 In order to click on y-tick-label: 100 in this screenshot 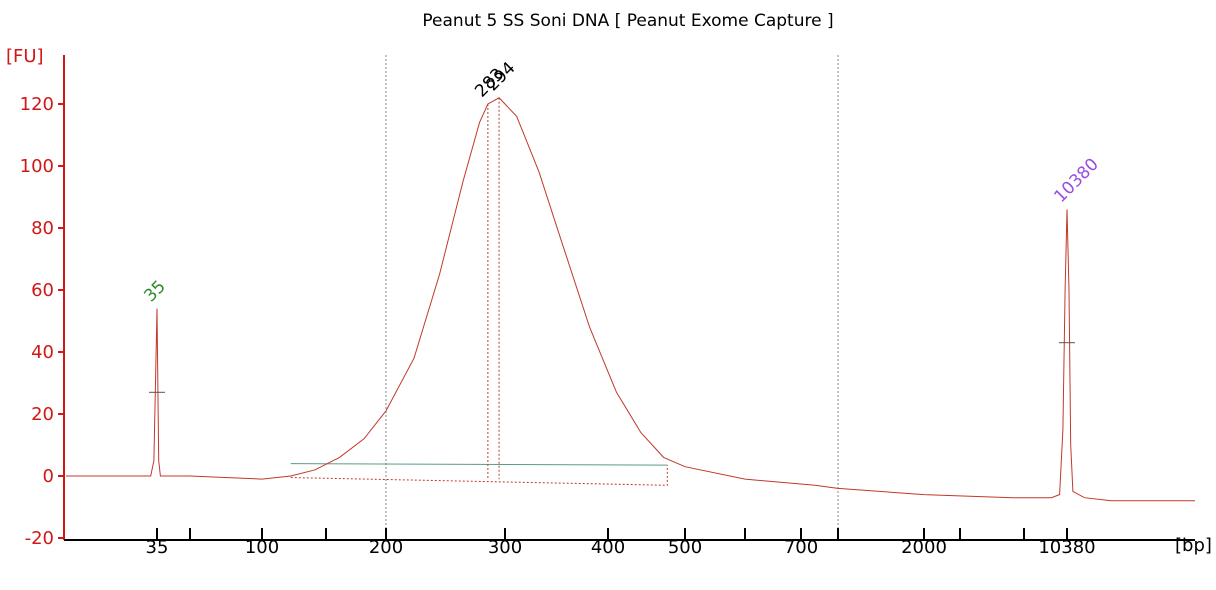, I will do `click(37, 166)`.